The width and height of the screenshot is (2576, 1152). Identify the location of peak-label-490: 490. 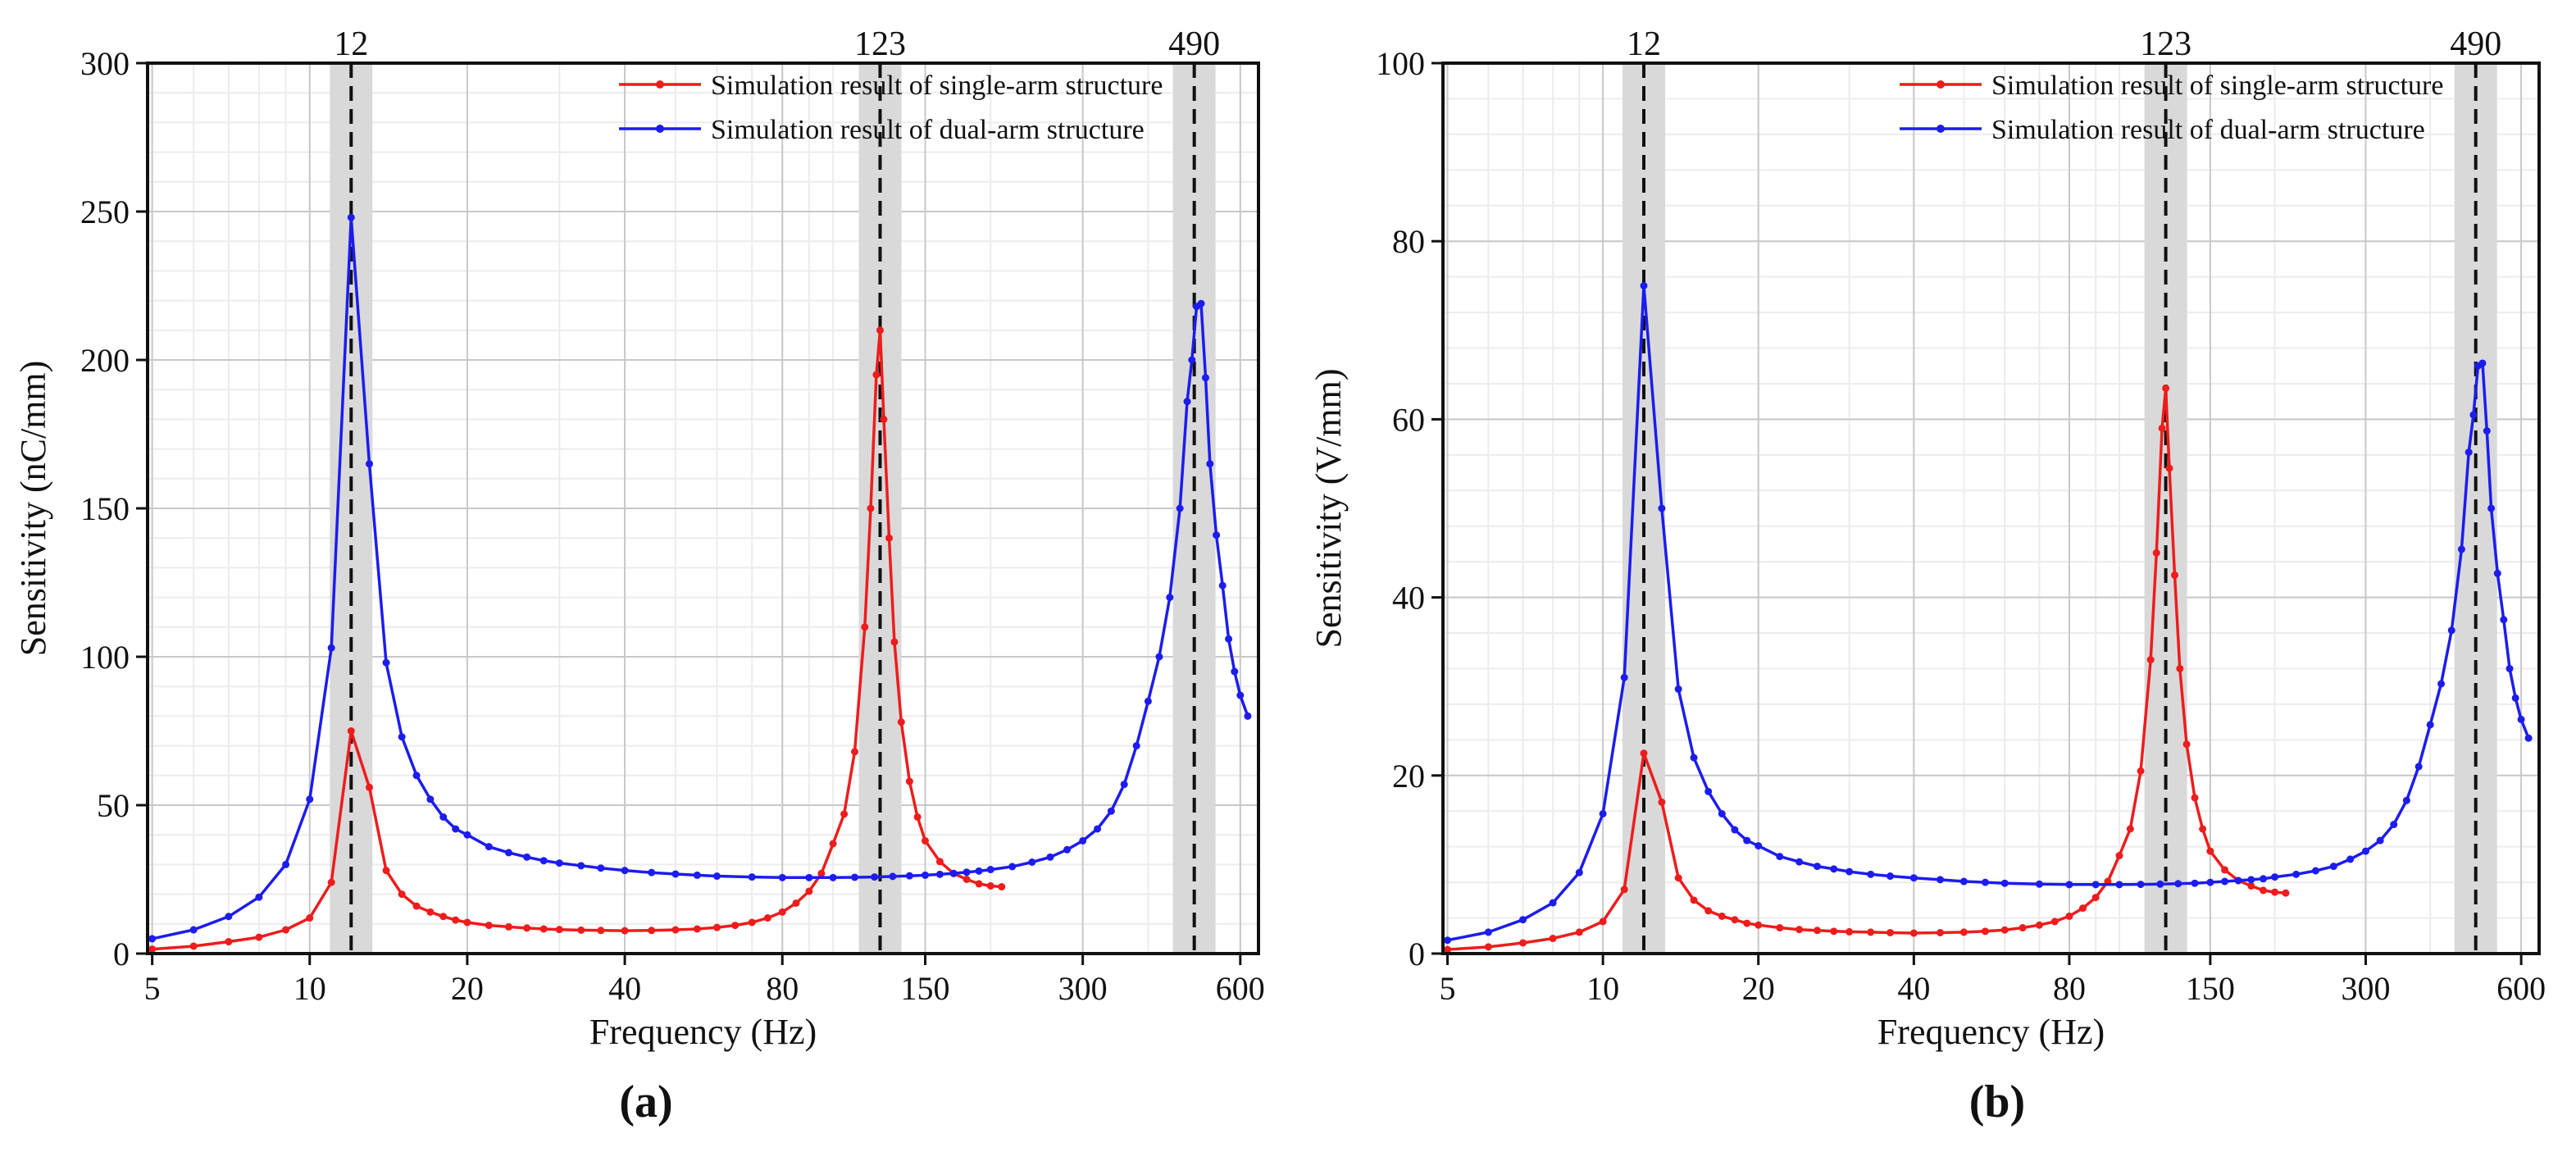
(2475, 44).